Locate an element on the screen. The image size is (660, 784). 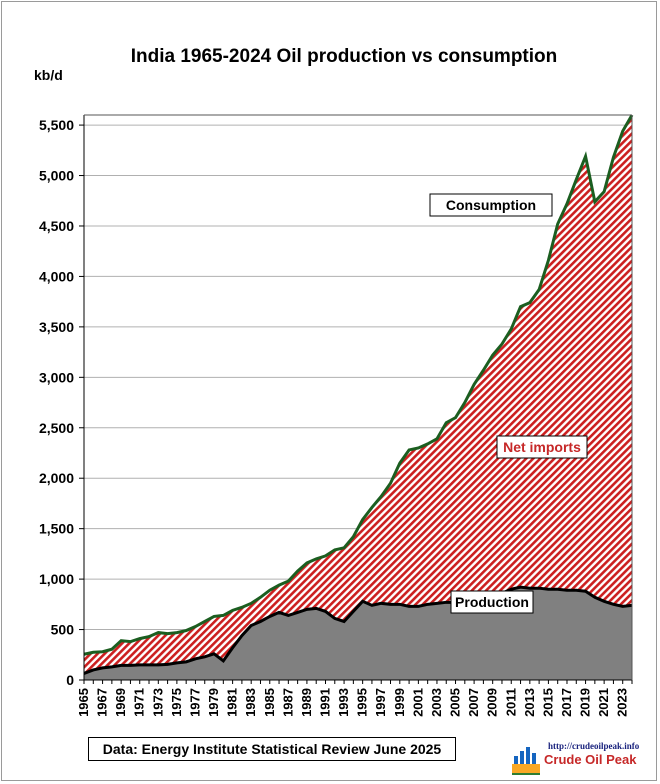
x-tick-label: 1997 is located at coordinates (380, 702).